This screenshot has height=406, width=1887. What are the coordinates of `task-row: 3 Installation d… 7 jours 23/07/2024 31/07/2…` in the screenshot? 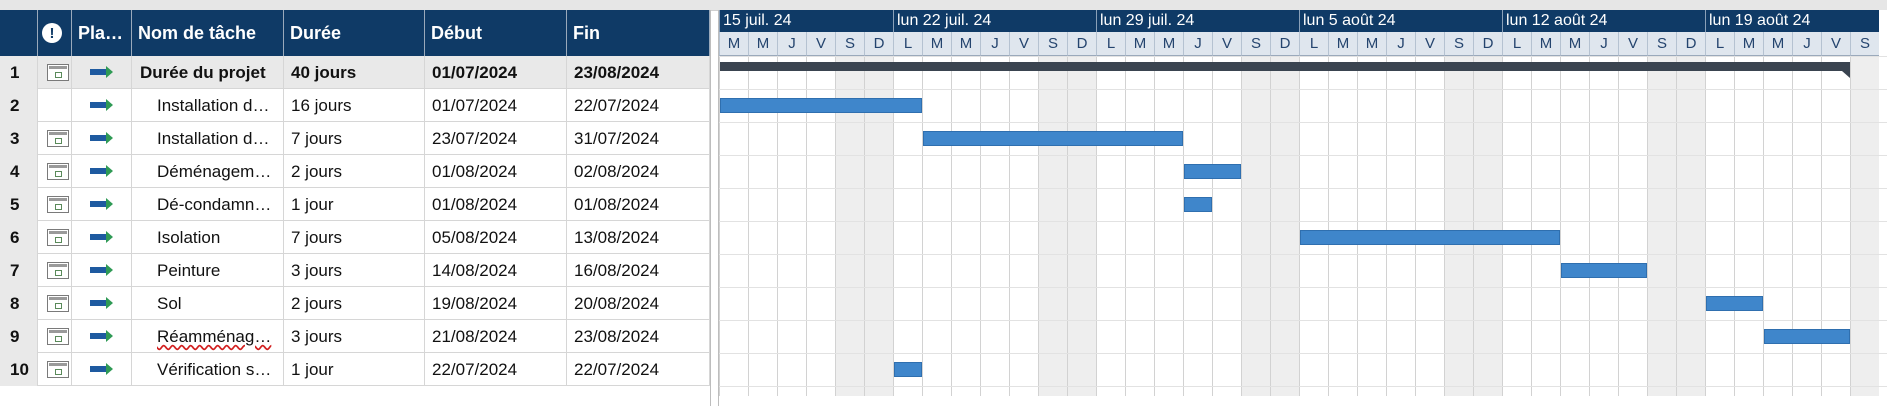 It's located at (355, 138).